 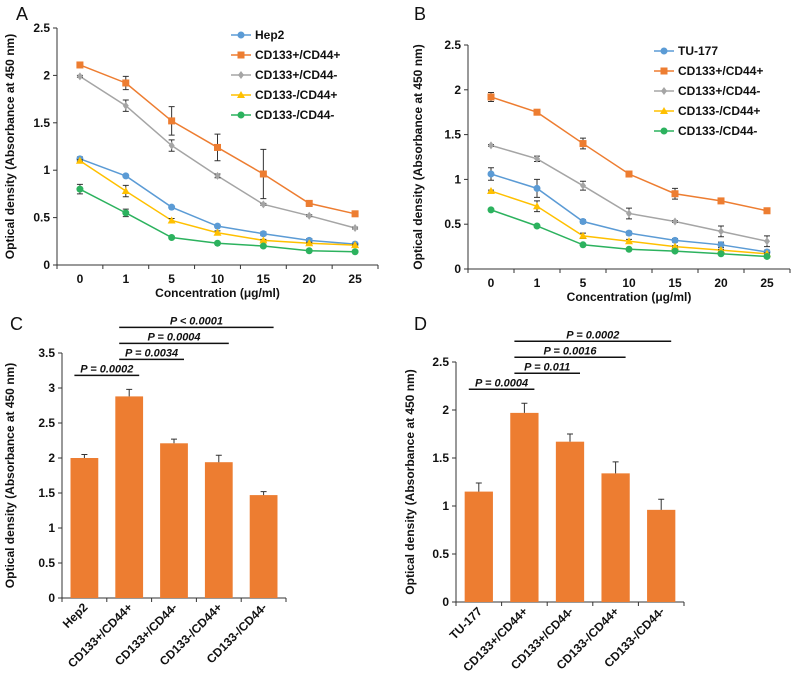 I want to click on y-tick-label: 0, so click(x=445, y=602).